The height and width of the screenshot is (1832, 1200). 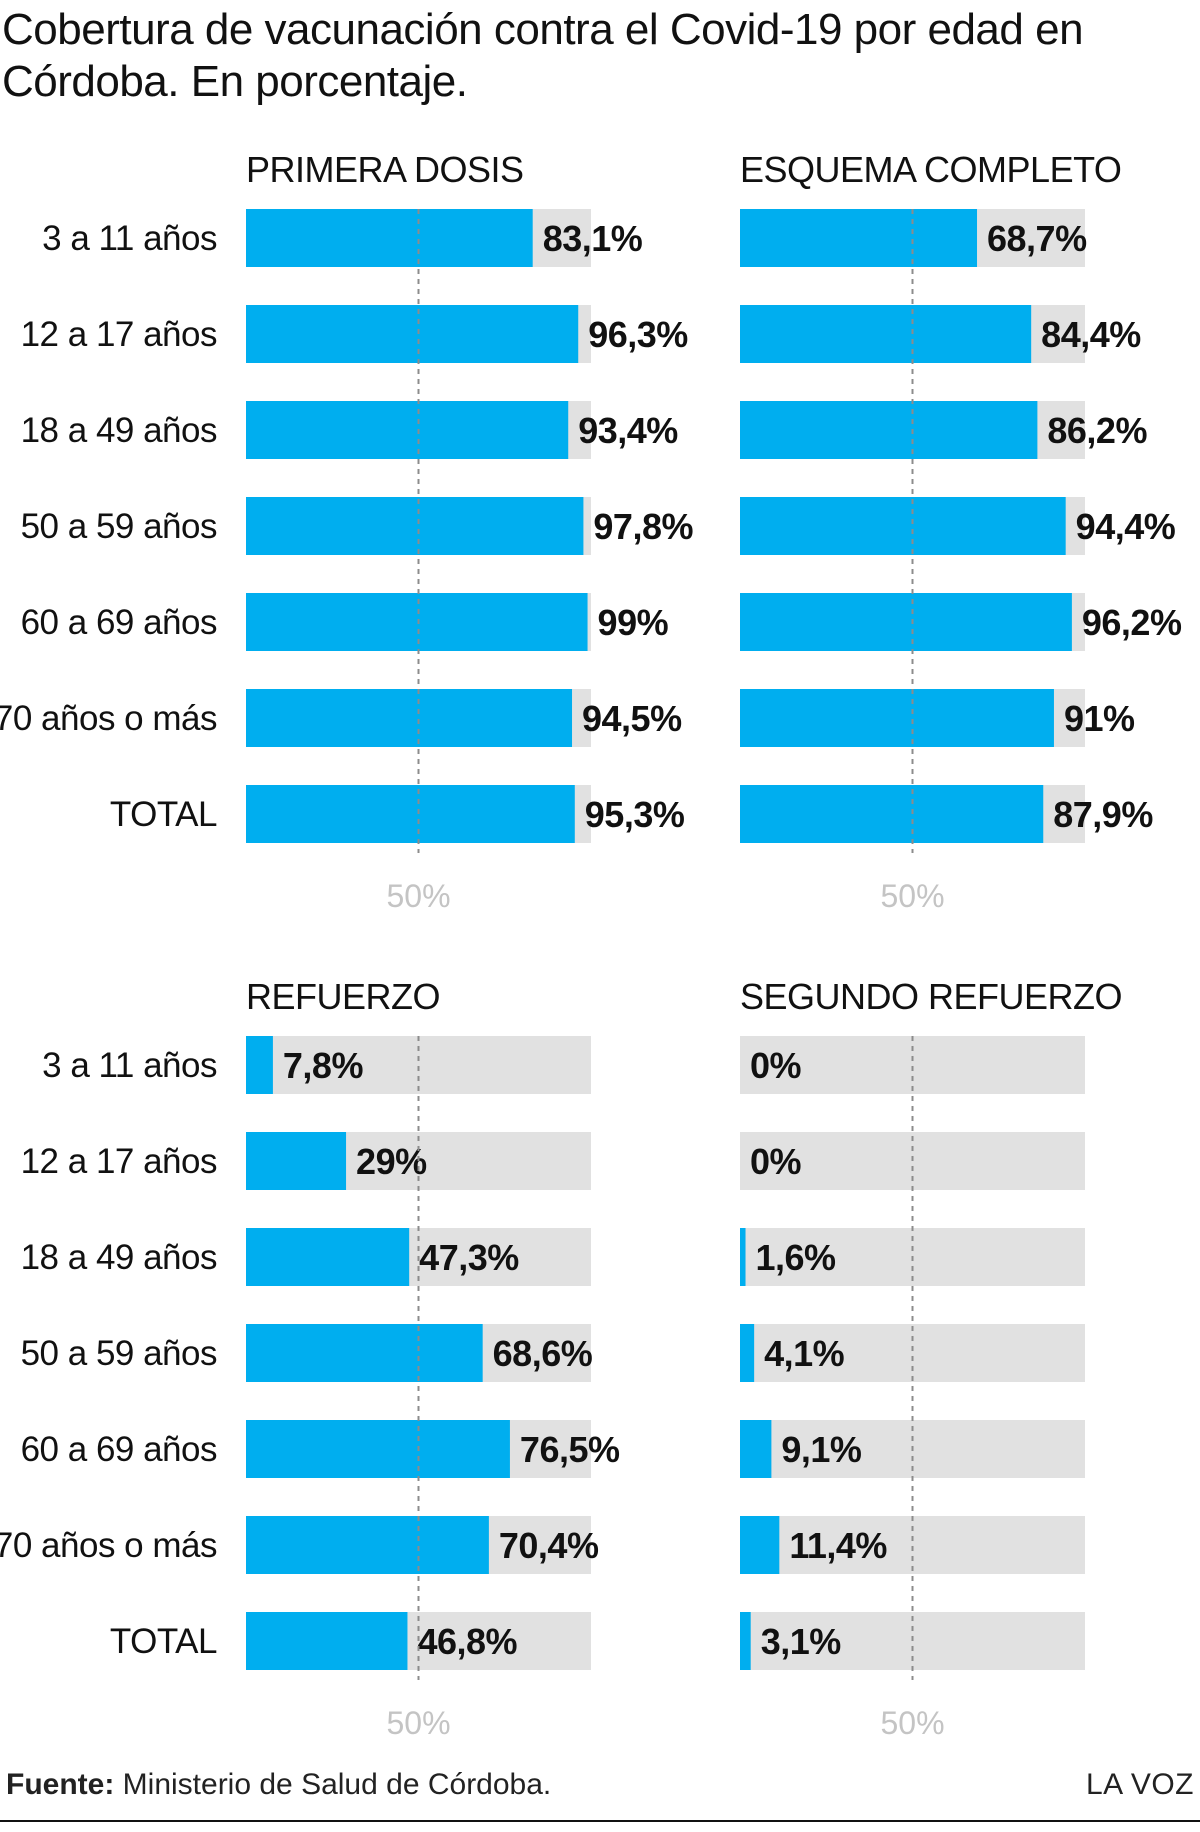 I want to click on category-label-1-lower: 12 a 17 años, so click(x=119, y=1161).